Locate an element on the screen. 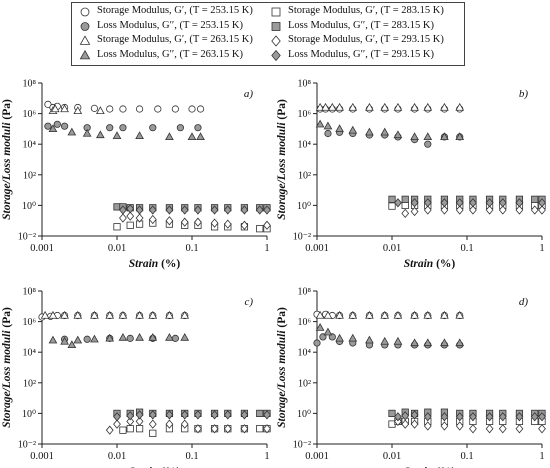 The width and height of the screenshot is (550, 468). legend-label-8: Loss Modulus, G′′, (T = 293.15 K) is located at coordinates (361, 54).